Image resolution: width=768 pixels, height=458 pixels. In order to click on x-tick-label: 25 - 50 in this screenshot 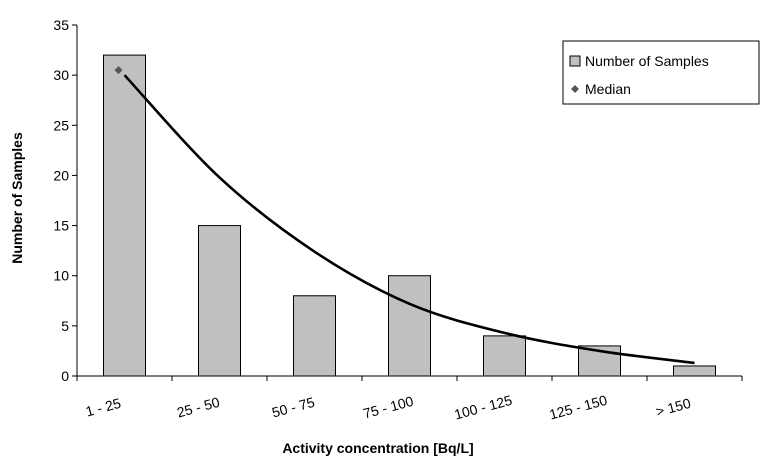, I will do `click(198, 407)`.